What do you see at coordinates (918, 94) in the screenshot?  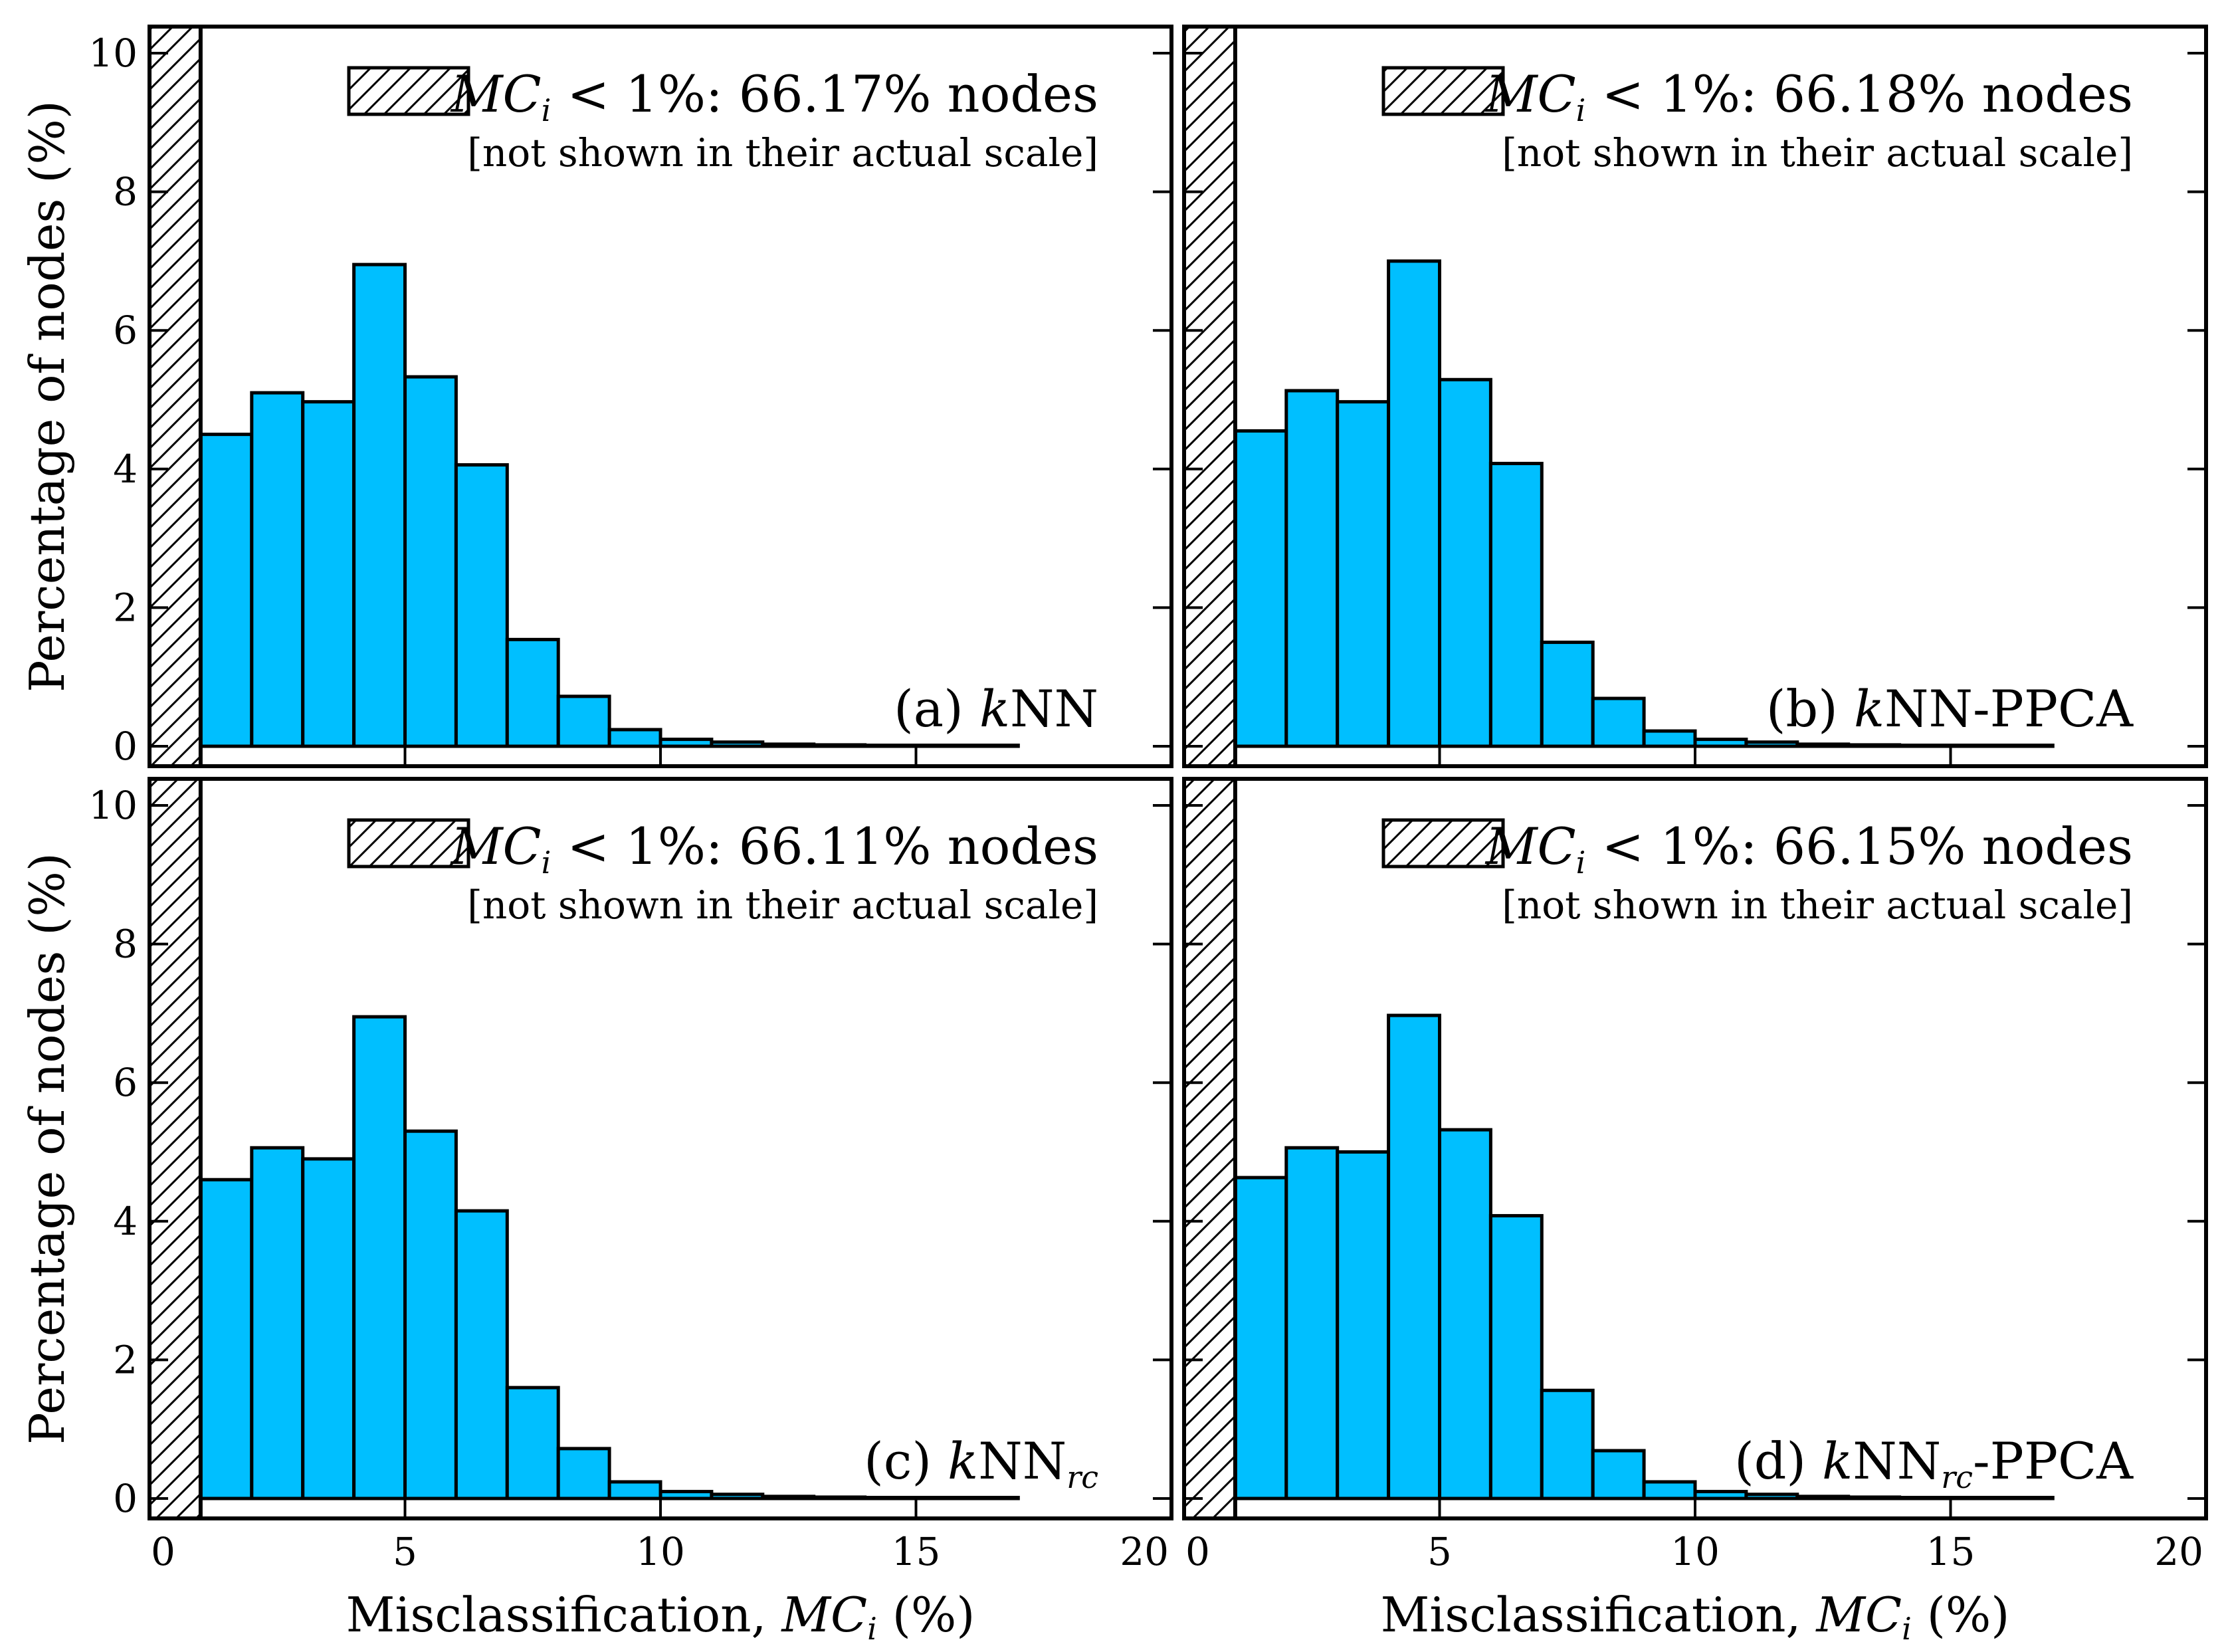 I see `legend-value: 66.17% nodes` at bounding box center [918, 94].